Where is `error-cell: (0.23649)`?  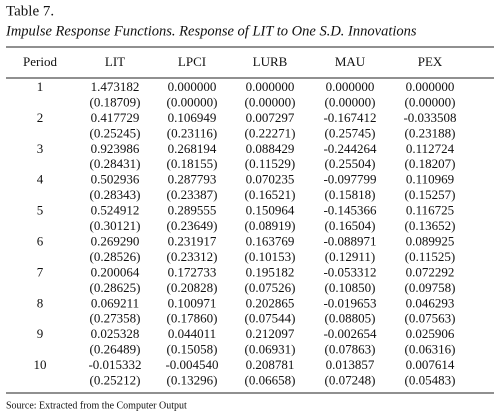
error-cell: (0.23649) is located at coordinates (192, 225).